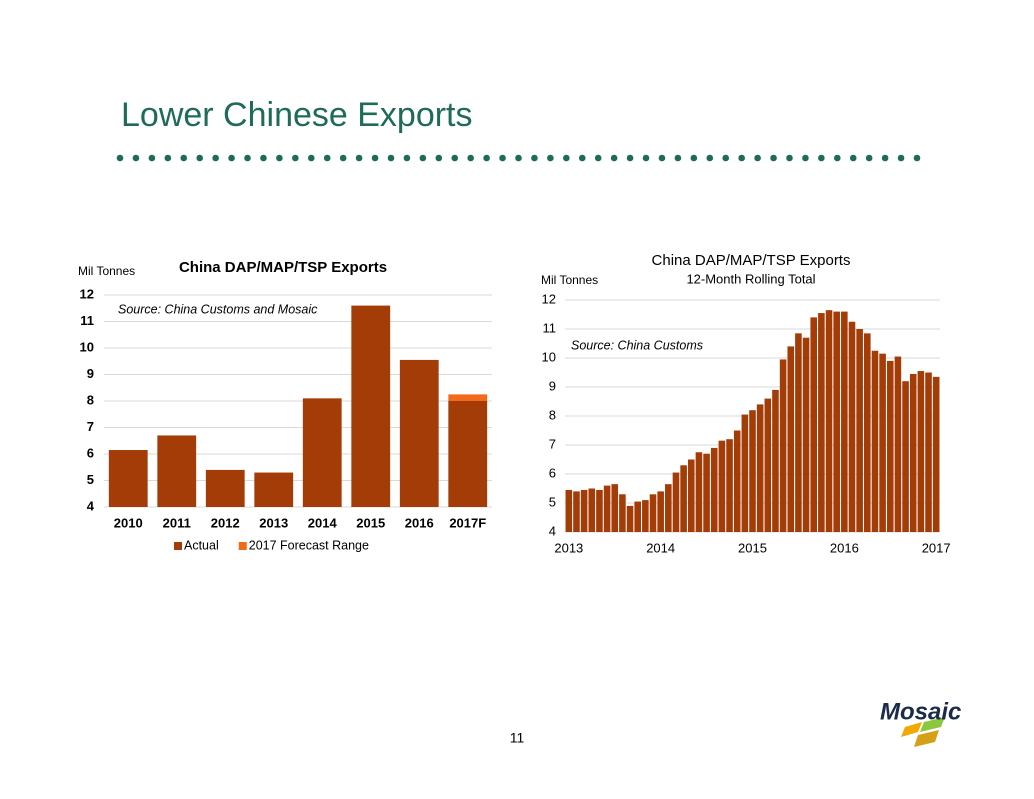 This screenshot has width=1034, height=799. What do you see at coordinates (225, 522) in the screenshot?
I see `x-tick-label: 2012` at bounding box center [225, 522].